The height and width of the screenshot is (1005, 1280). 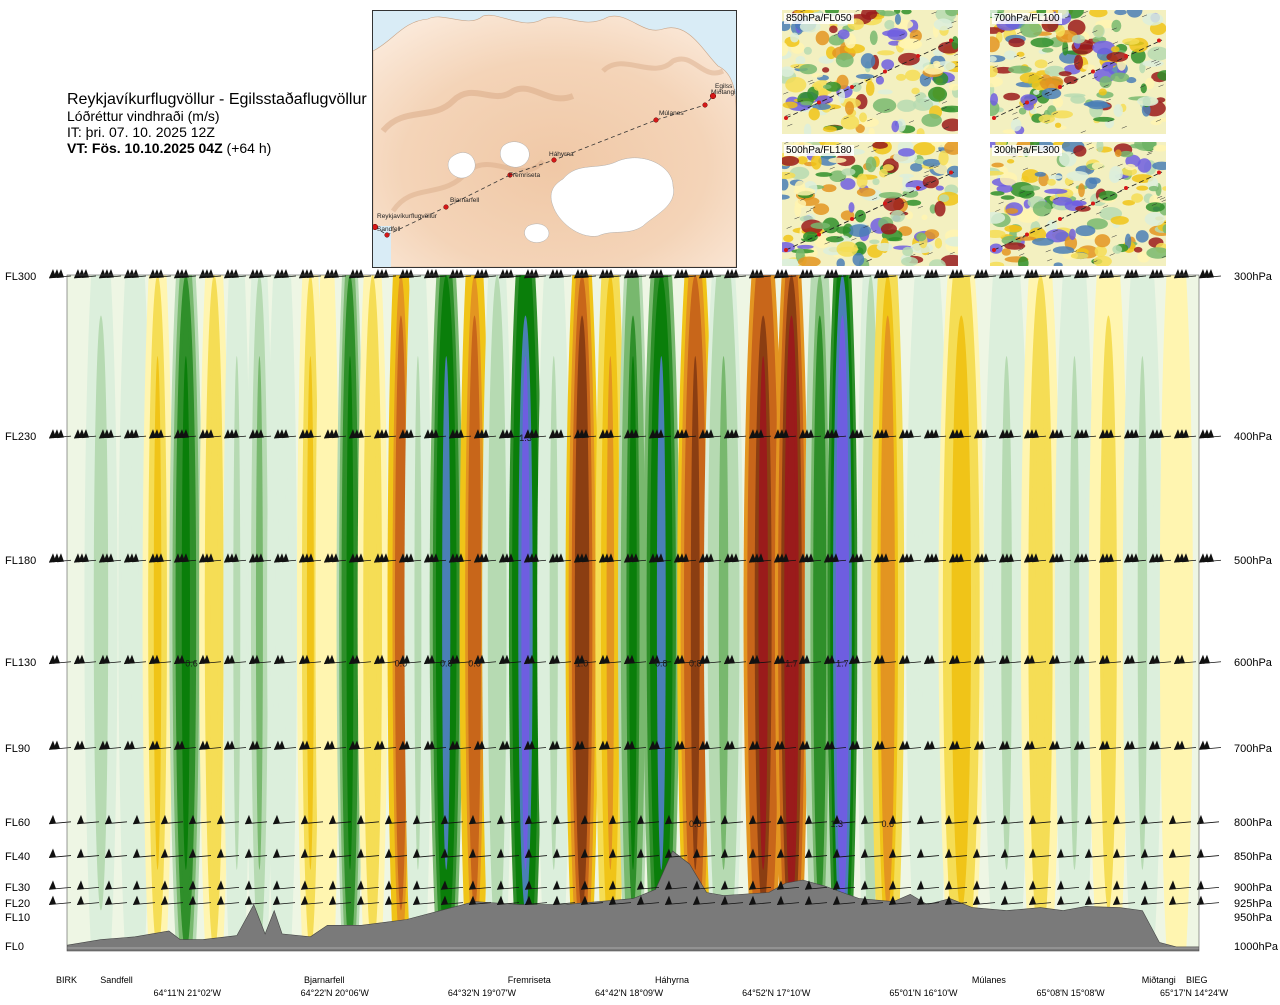 I want to click on terrain-profile, so click(x=633, y=900).